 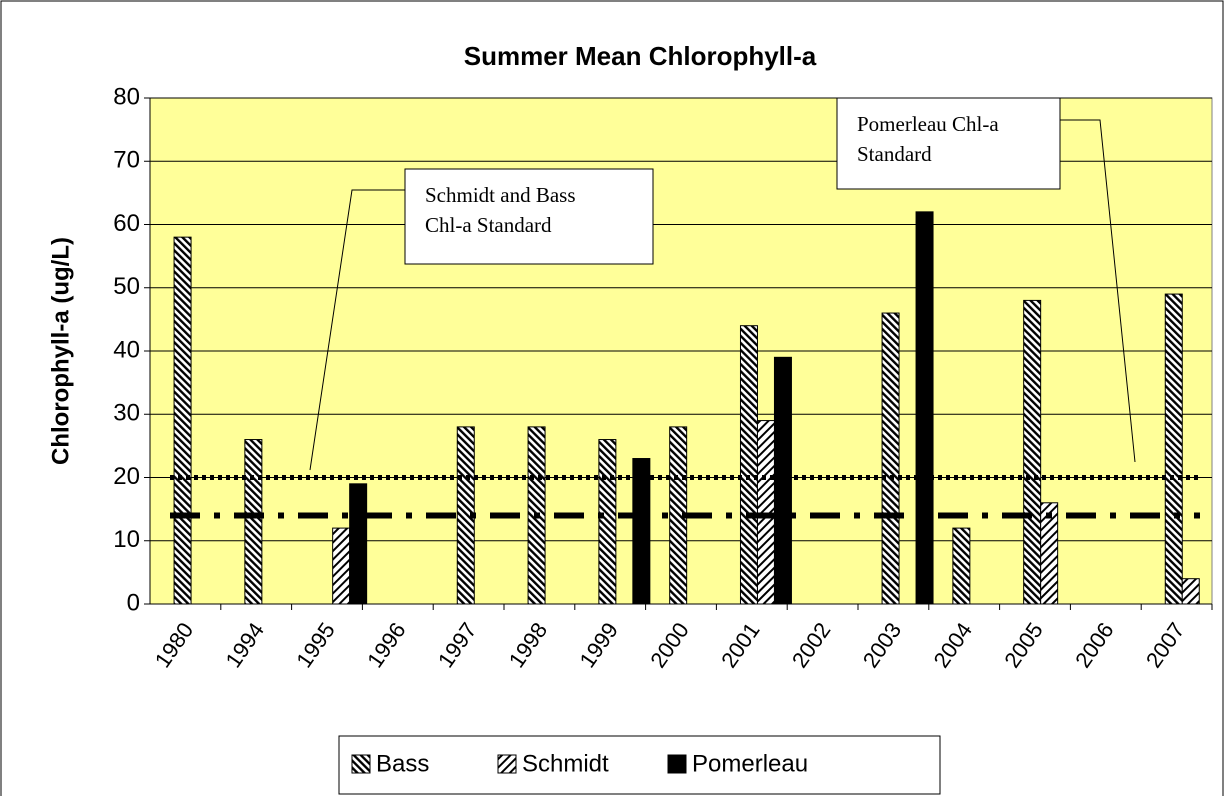 I want to click on y-tick-label: 70, so click(x=126, y=160).